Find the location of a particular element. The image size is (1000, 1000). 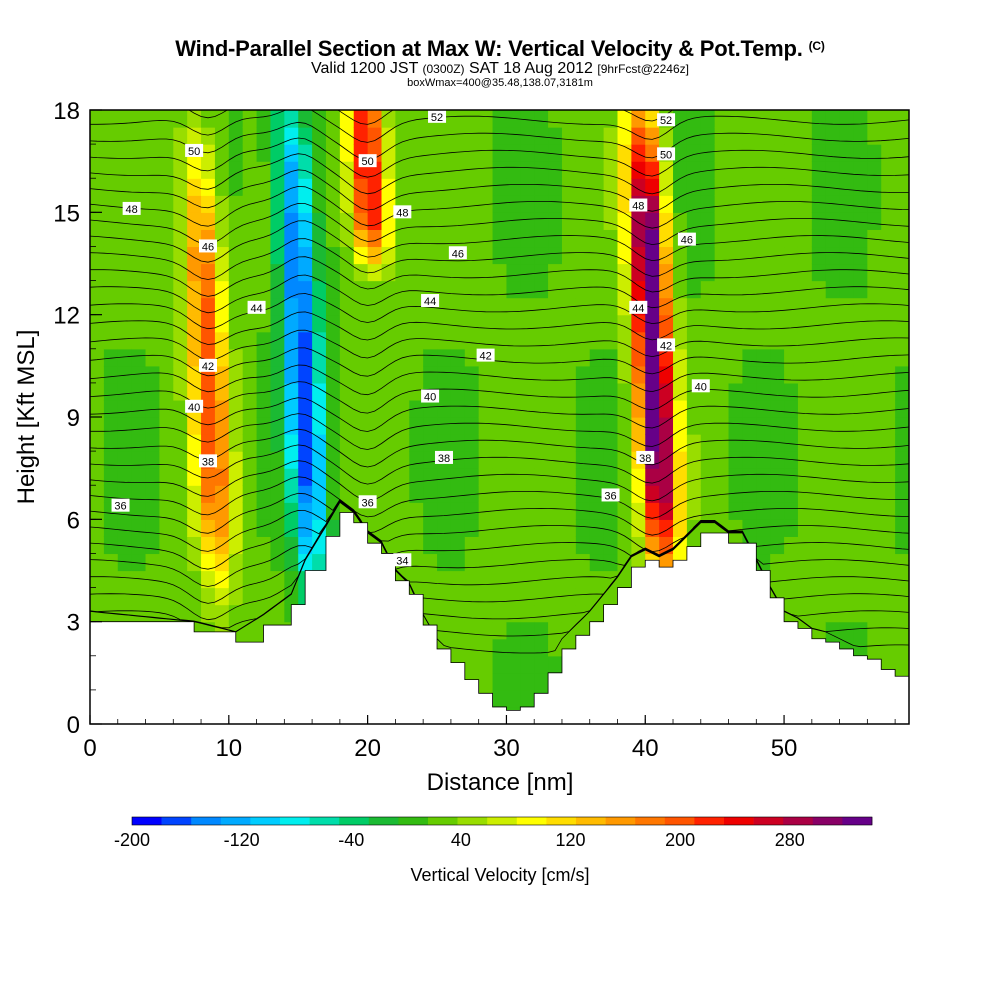

colorbar: -200 -120 -40 40 120 200 280 is located at coordinates (493, 833).